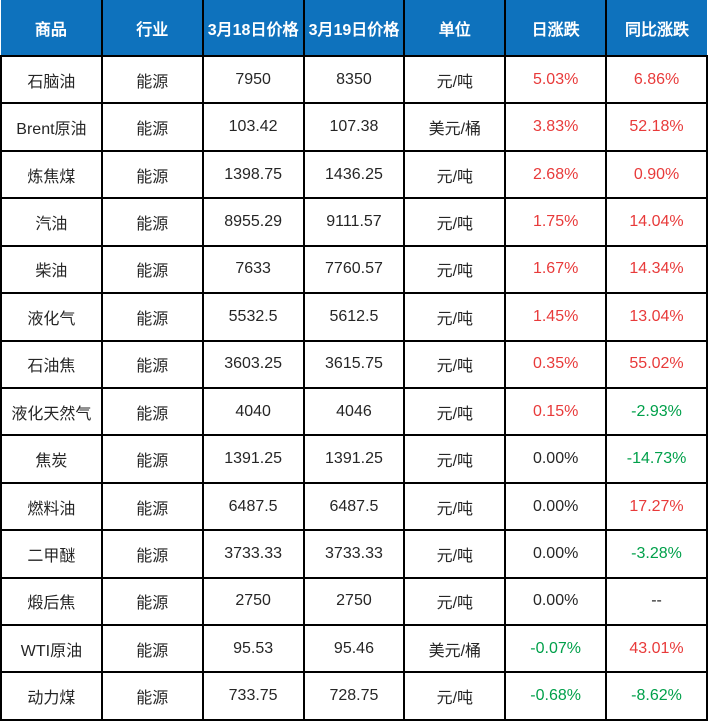 This screenshot has width=708, height=721. Describe the element at coordinates (152, 28) in the screenshot. I see `column-header-industry: 行业` at that location.